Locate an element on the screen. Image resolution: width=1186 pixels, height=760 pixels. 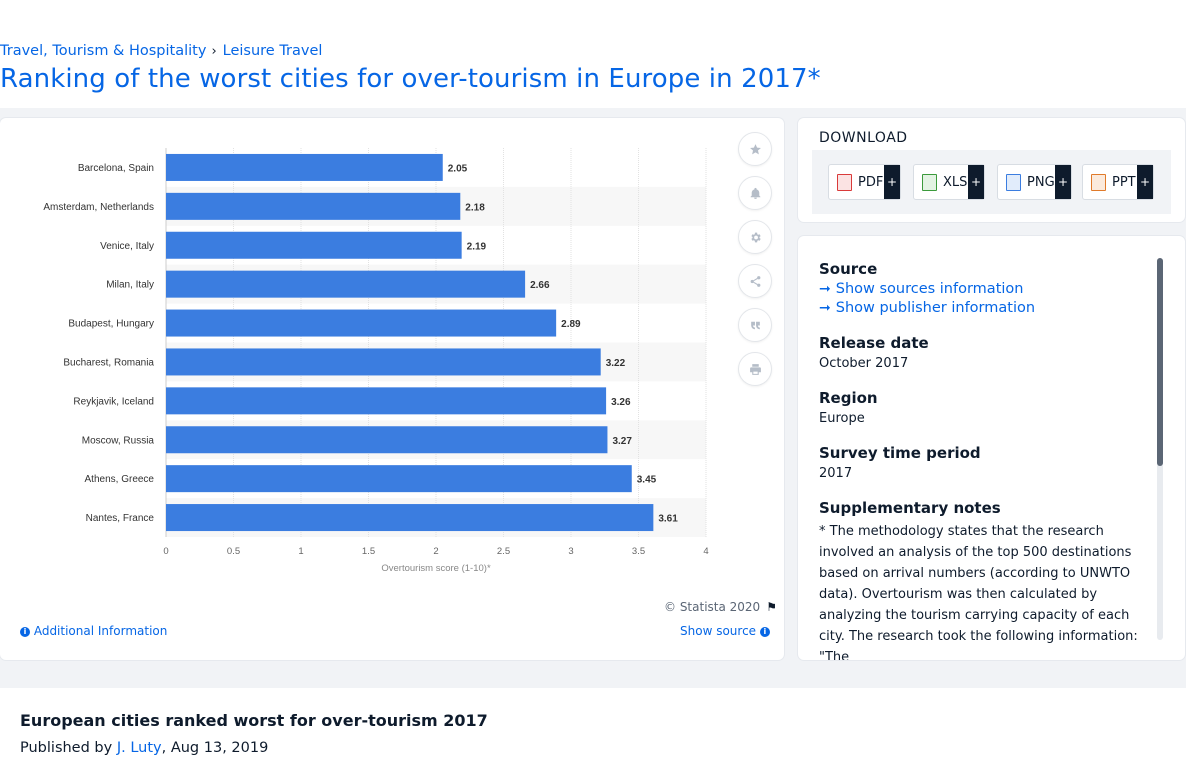
pdf-file-icon is located at coordinates (844, 182).